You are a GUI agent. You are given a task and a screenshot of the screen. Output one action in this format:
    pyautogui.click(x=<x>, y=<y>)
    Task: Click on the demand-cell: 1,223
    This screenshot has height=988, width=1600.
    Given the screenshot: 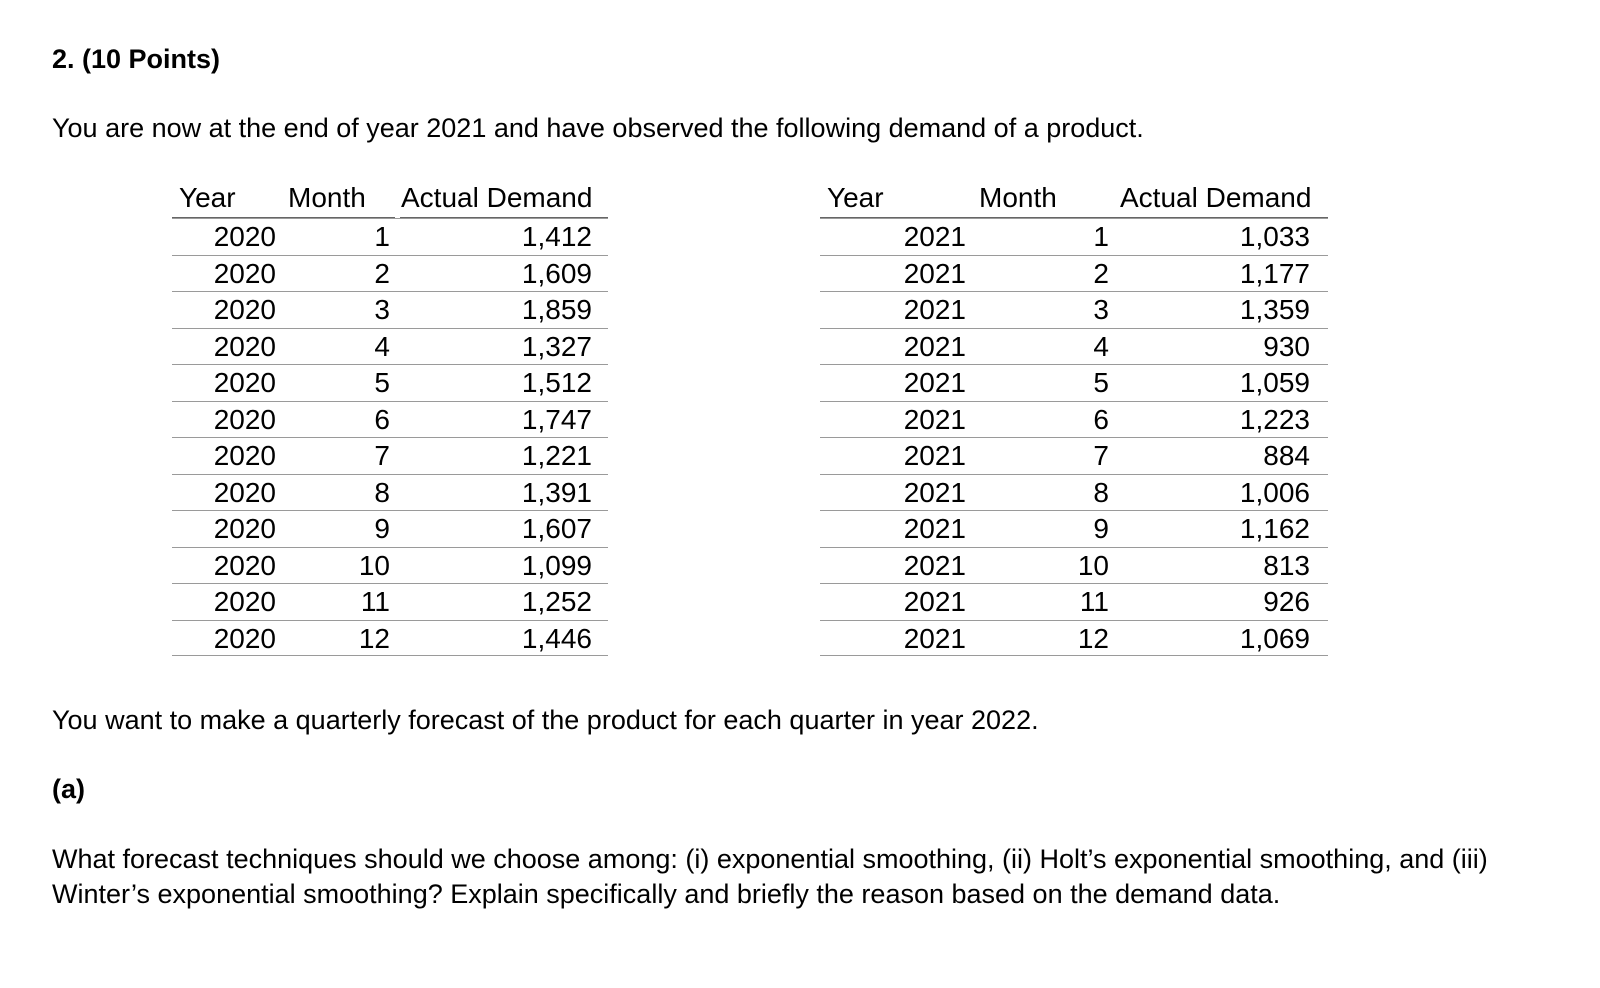 What is the action you would take?
    pyautogui.click(x=1274, y=419)
    